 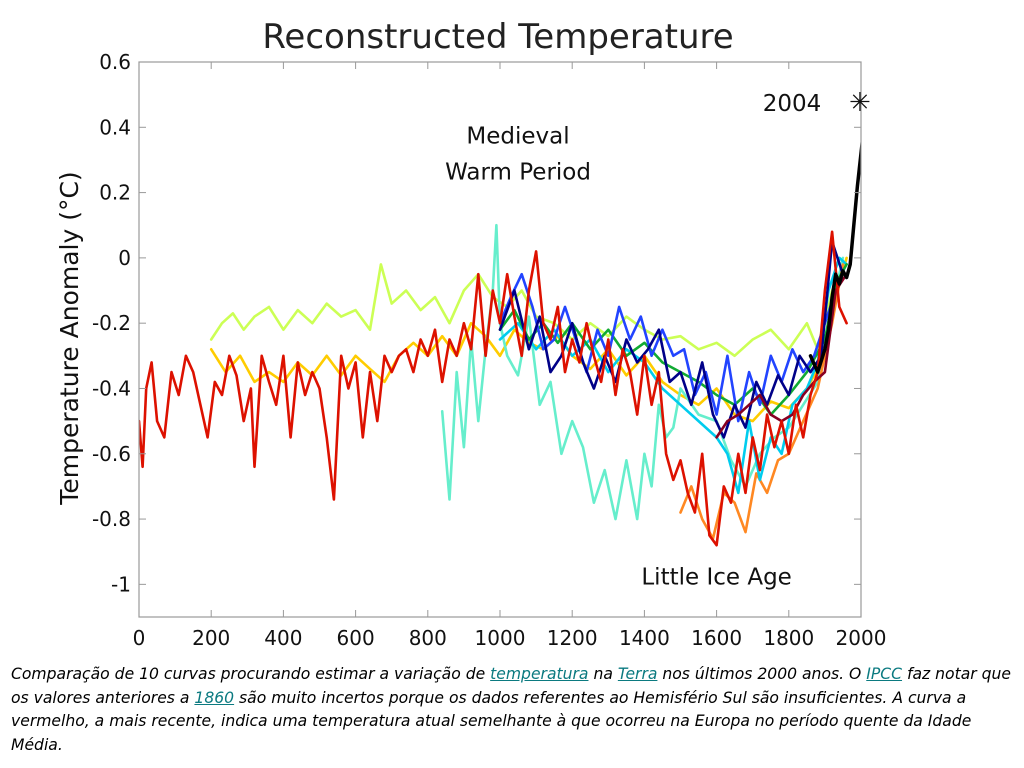 I want to click on chart-annotation: Warm Period, so click(x=518, y=173).